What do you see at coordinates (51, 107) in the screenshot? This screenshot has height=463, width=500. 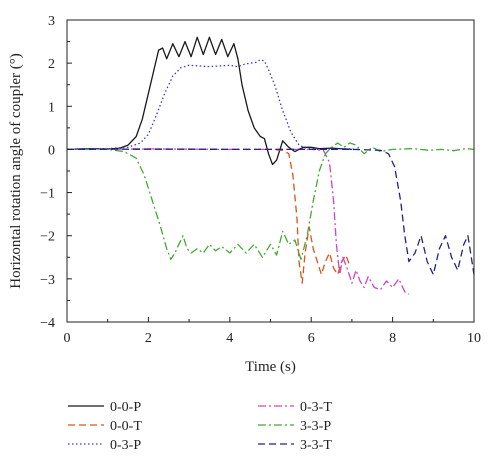 I see `y-tick-label: 1` at bounding box center [51, 107].